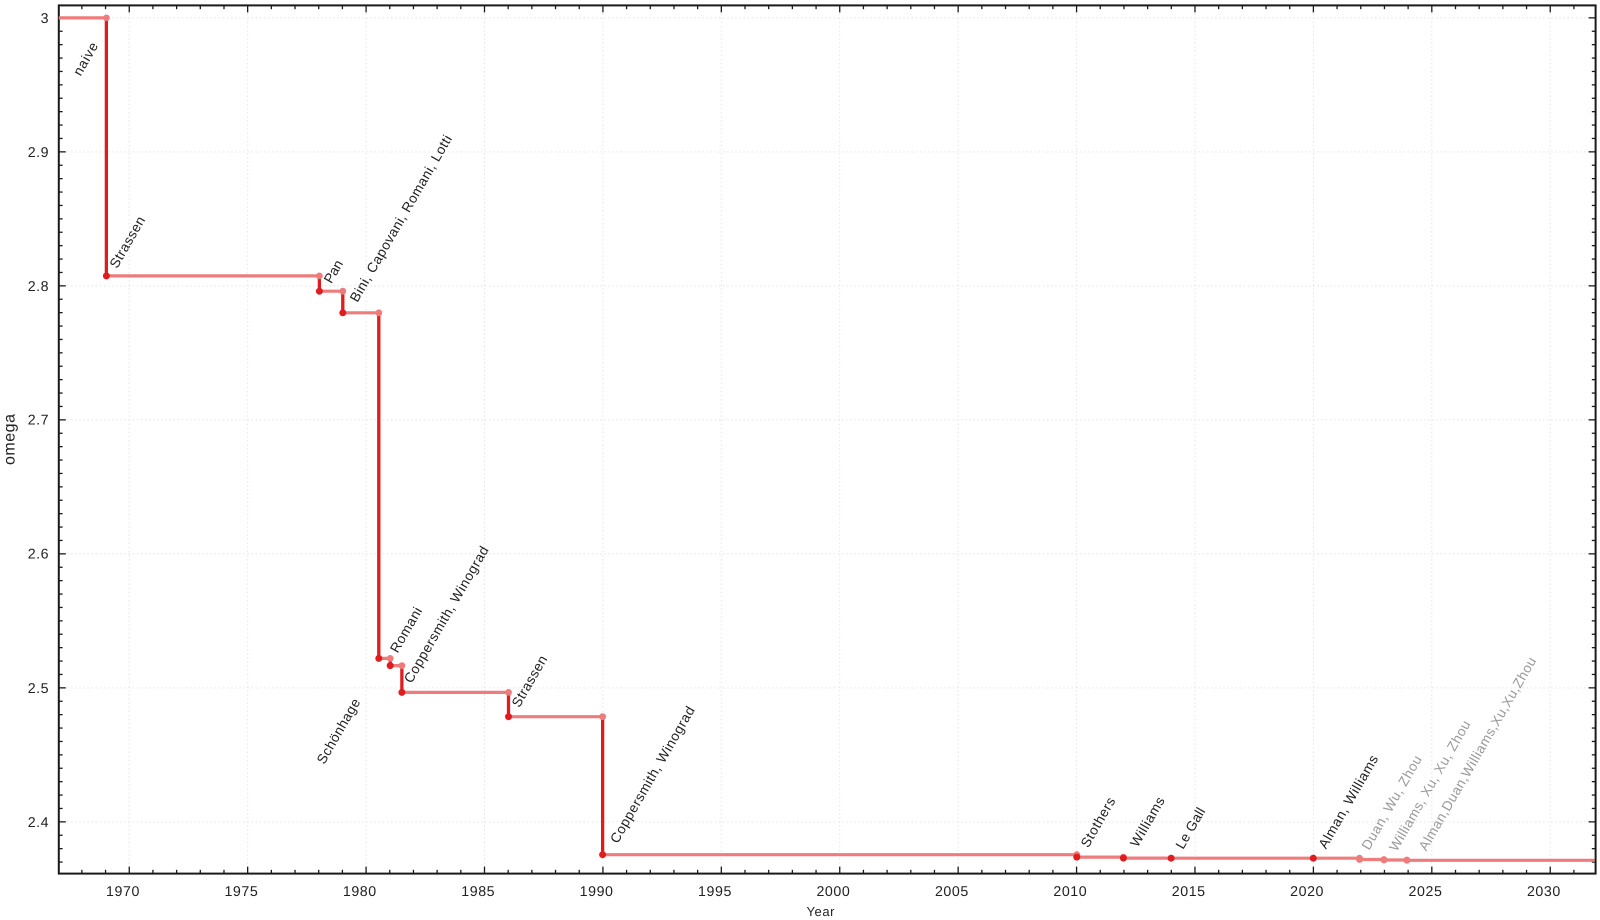 The image size is (1600, 920). What do you see at coordinates (38, 555) in the screenshot?
I see `svg-text: 2.6` at bounding box center [38, 555].